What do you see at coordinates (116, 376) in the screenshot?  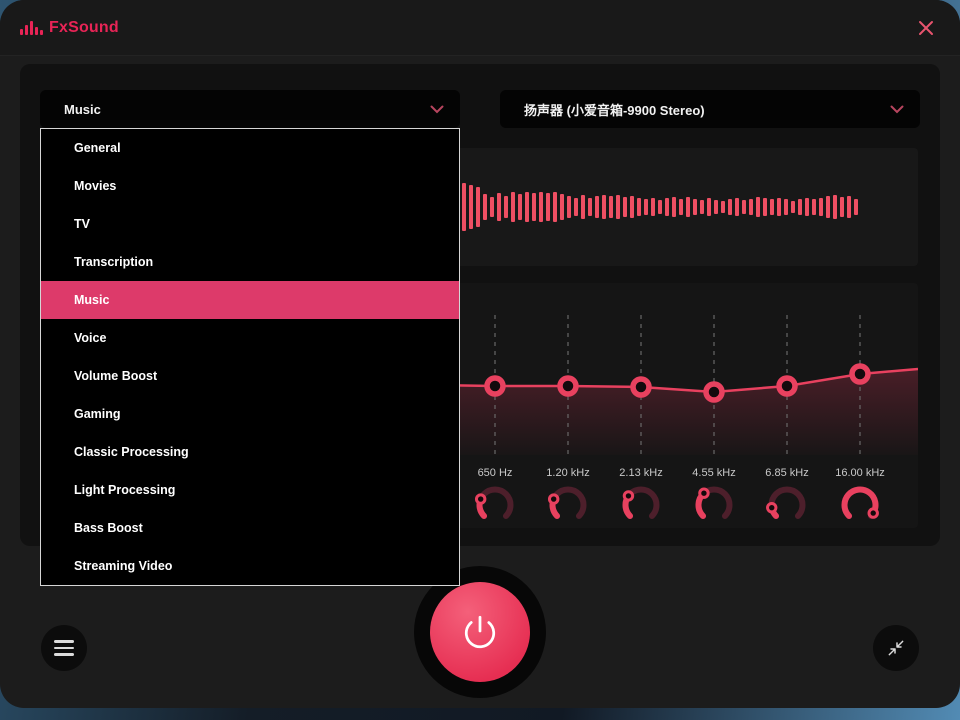 I see `menu-item-volume-boost: Volume Boost` at bounding box center [116, 376].